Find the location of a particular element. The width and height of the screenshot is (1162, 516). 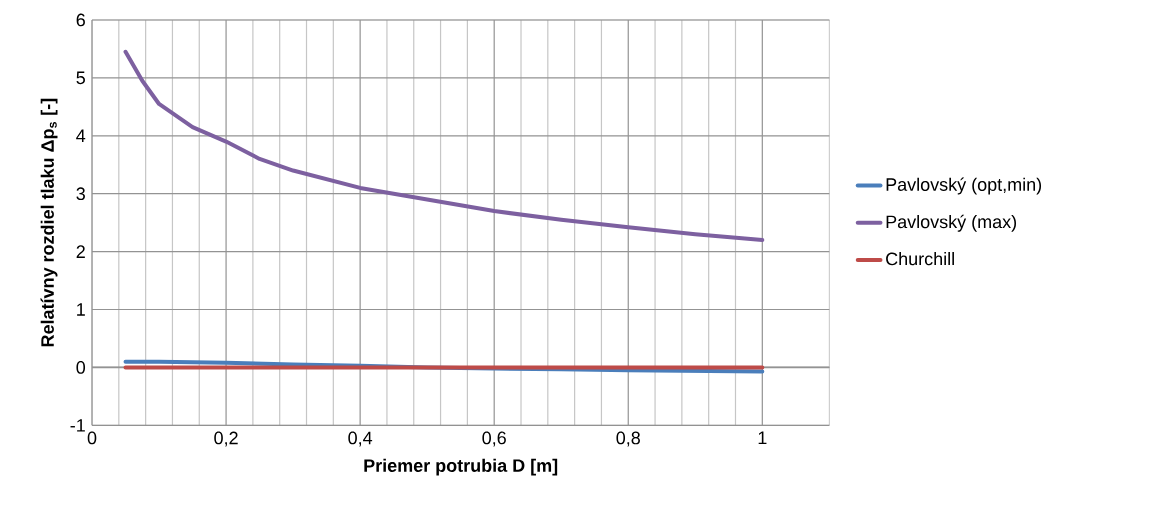

y-tick-label: 4 is located at coordinates (81, 135).